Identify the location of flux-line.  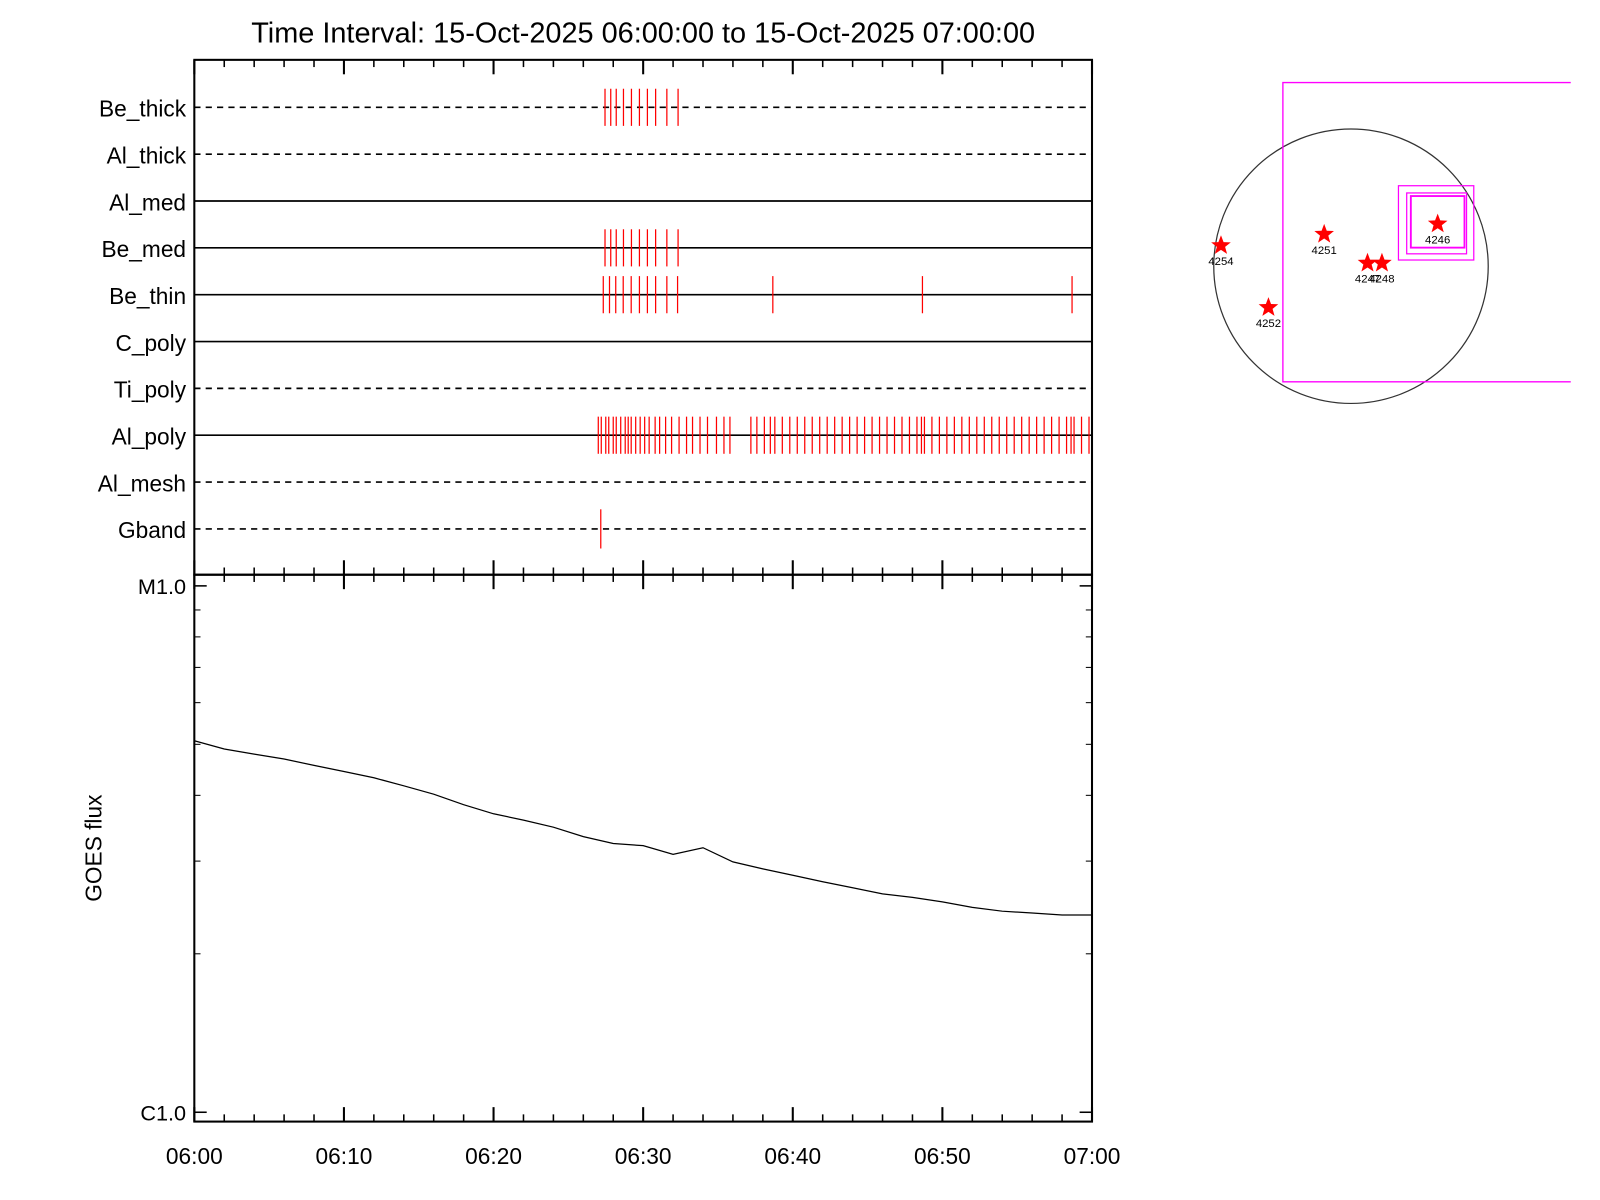
(643, 828).